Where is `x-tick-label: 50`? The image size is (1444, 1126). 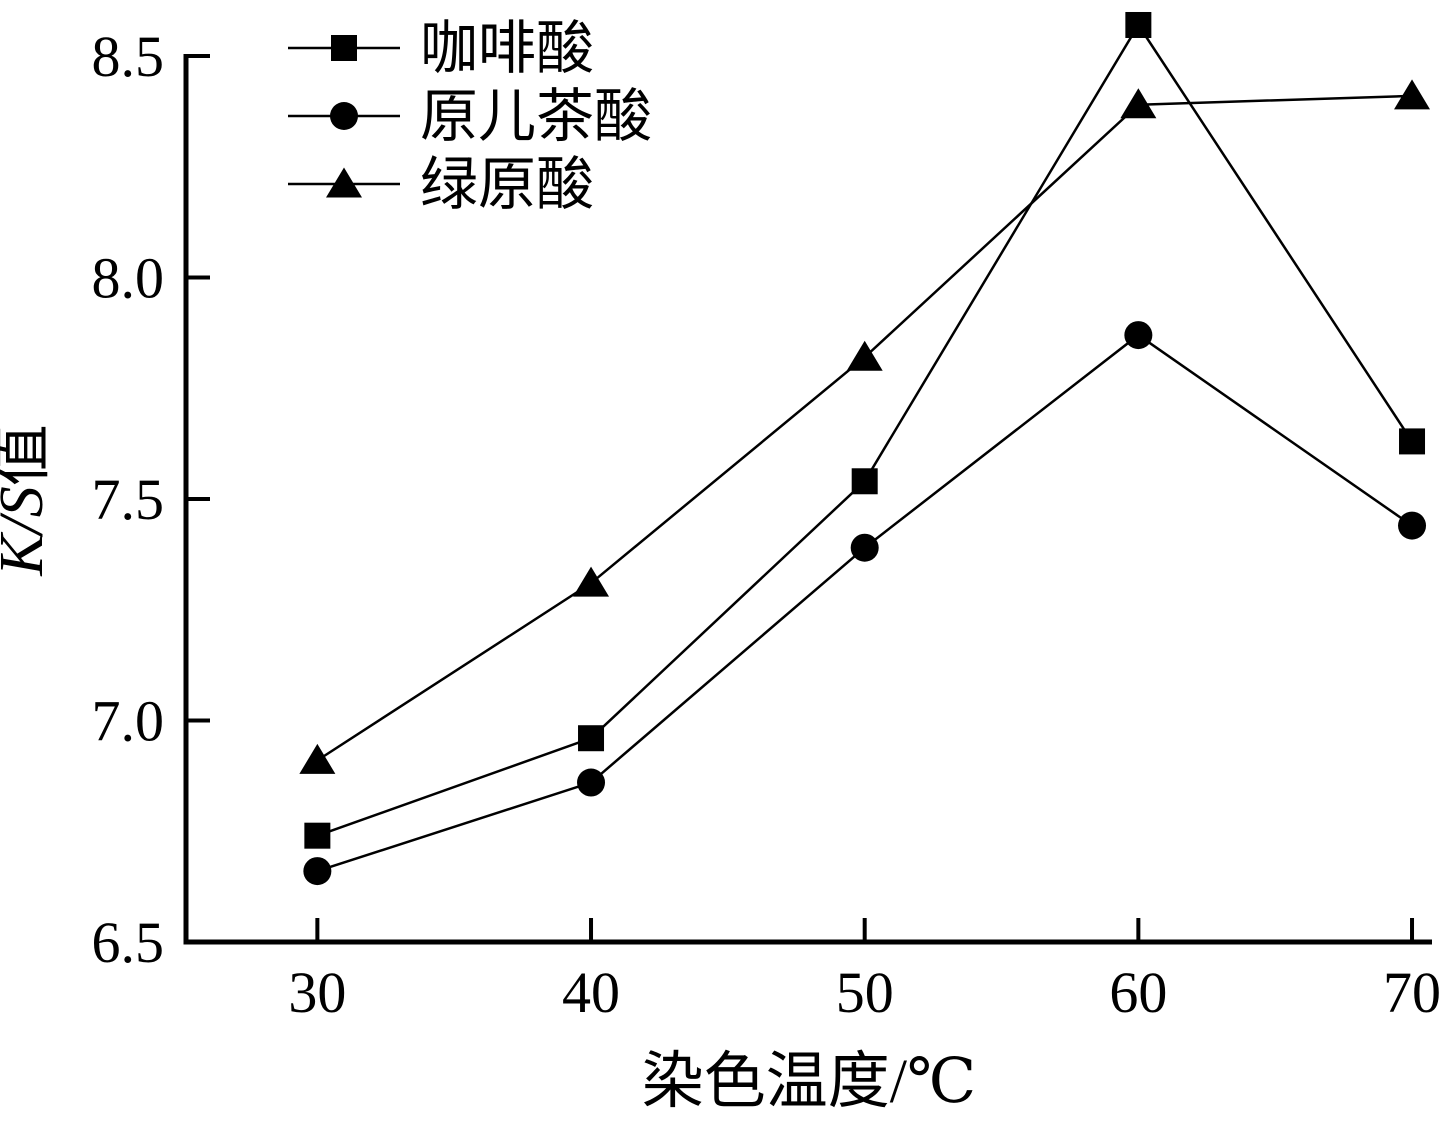 x-tick-label: 50 is located at coordinates (865, 992).